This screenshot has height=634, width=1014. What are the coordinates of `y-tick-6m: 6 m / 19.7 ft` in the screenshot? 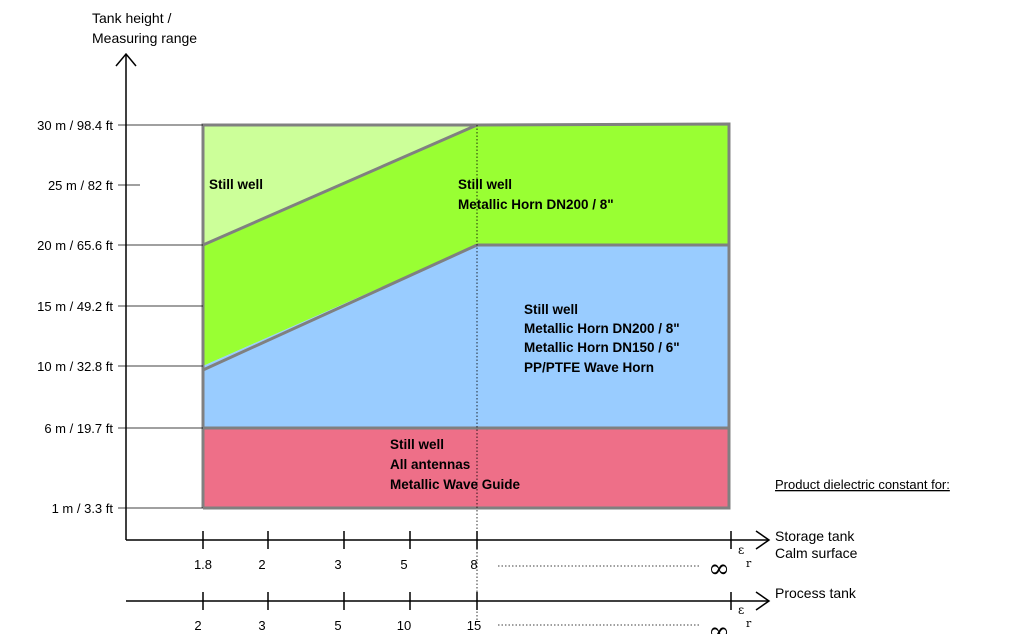 It's located at (78, 428).